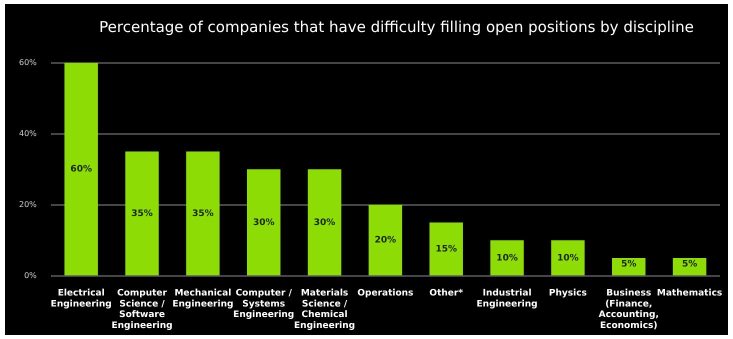 This screenshot has width=733, height=339. Describe the element at coordinates (446, 293) in the screenshot. I see `x-tick-label: Other*` at that location.